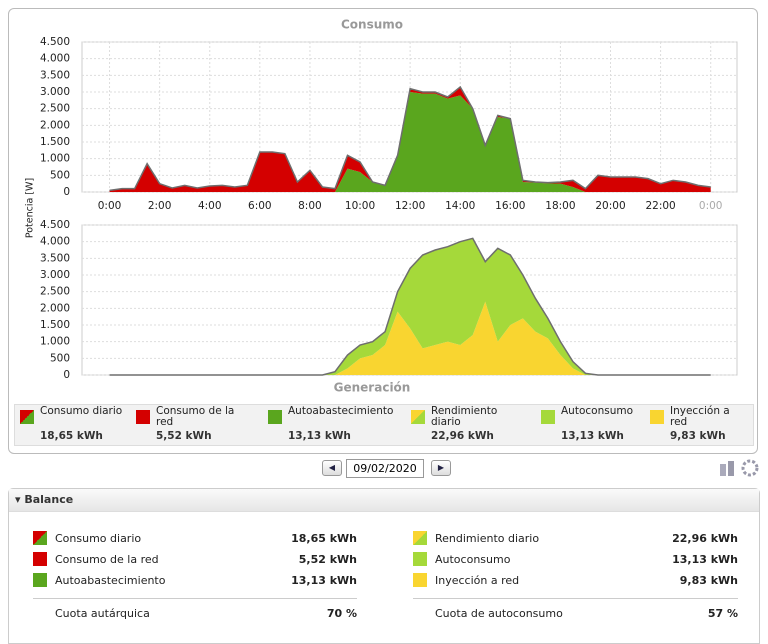 The height and width of the screenshot is (644, 768). What do you see at coordinates (341, 411) in the screenshot?
I see `legend-label: Autoabastecimiento` at bounding box center [341, 411].